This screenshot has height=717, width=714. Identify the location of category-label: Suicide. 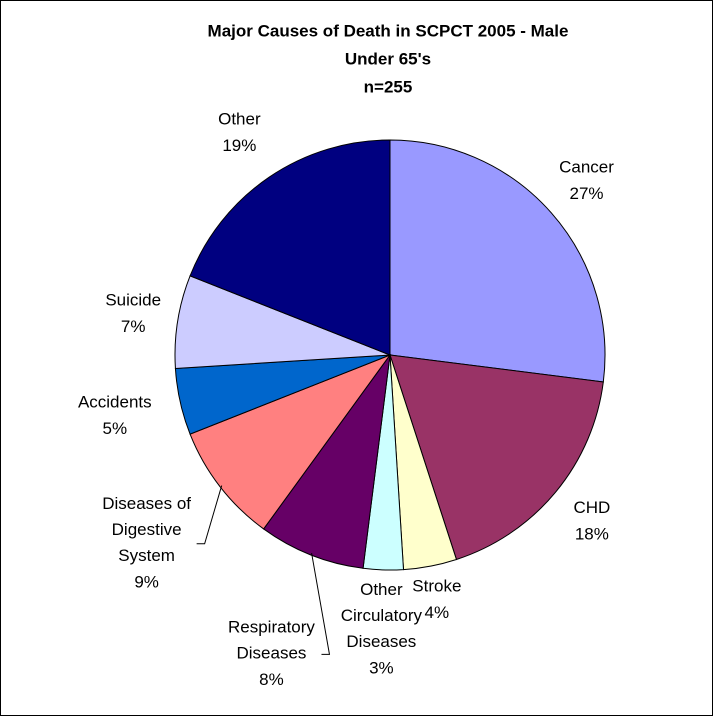
(133, 300).